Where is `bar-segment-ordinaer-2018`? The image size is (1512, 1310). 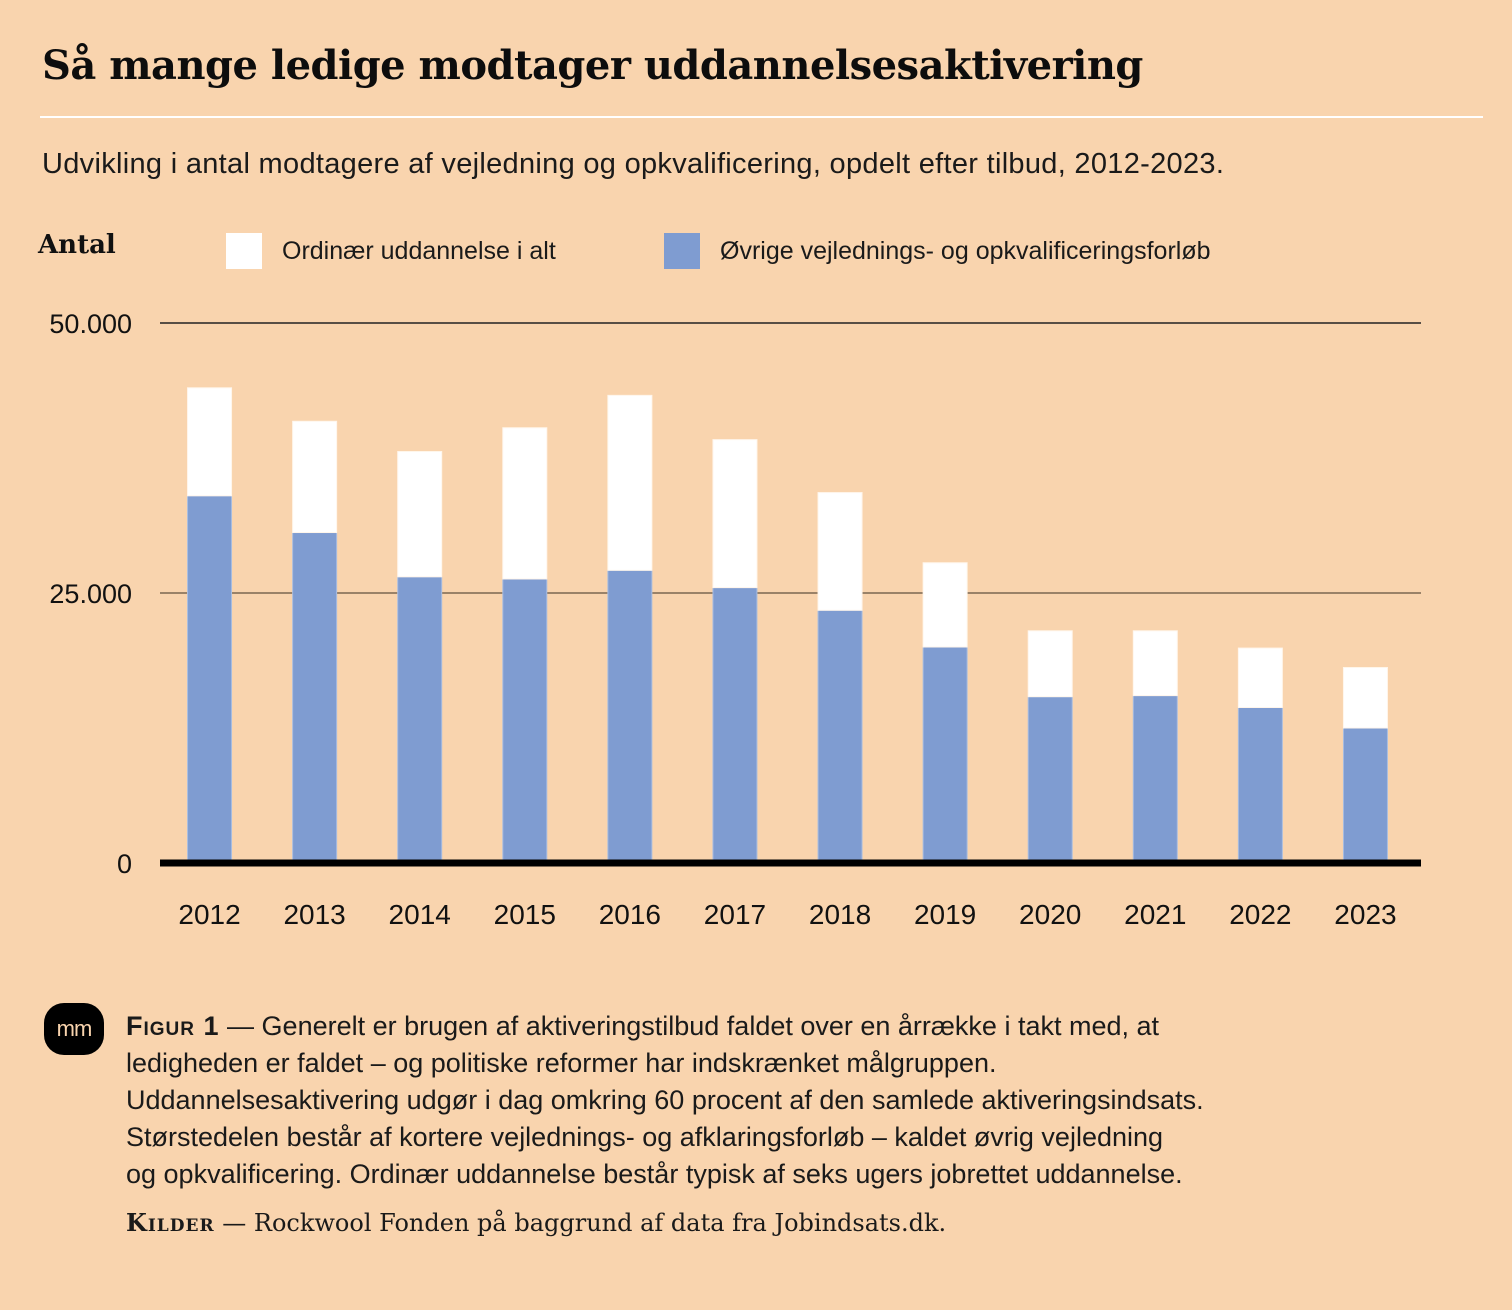
bar-segment-ordinaer-2018 is located at coordinates (840, 551).